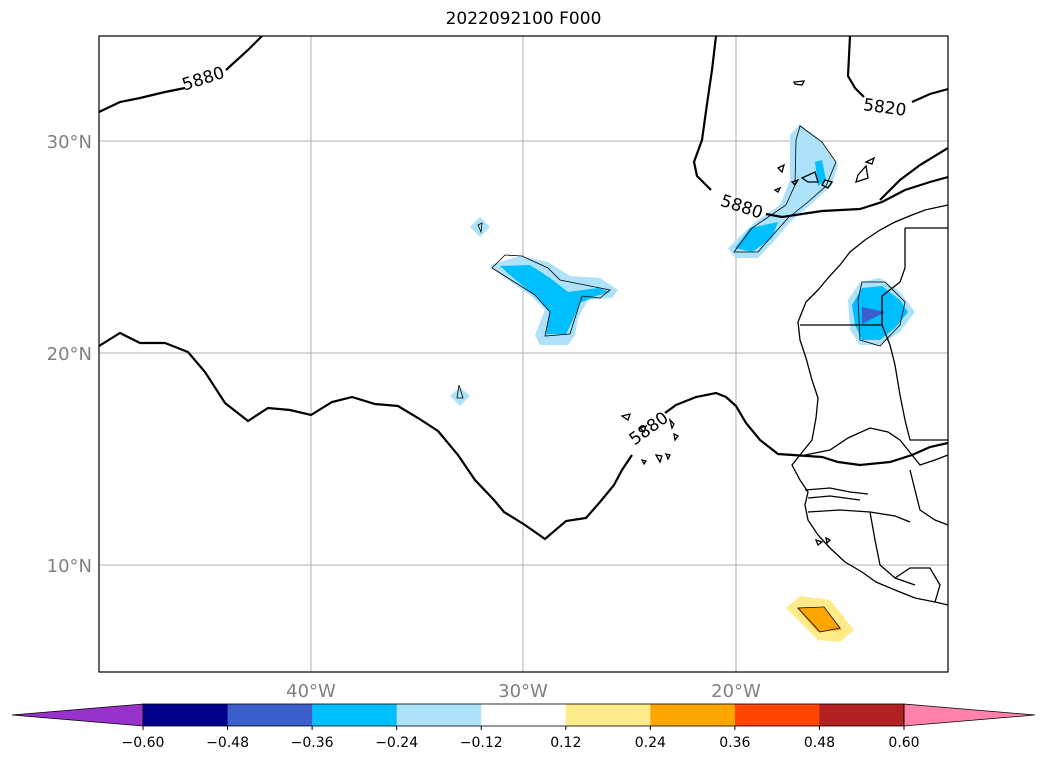 The image size is (1047, 765). Describe the element at coordinates (565, 743) in the screenshot. I see `colorbar-tick-label: 0.12` at that location.